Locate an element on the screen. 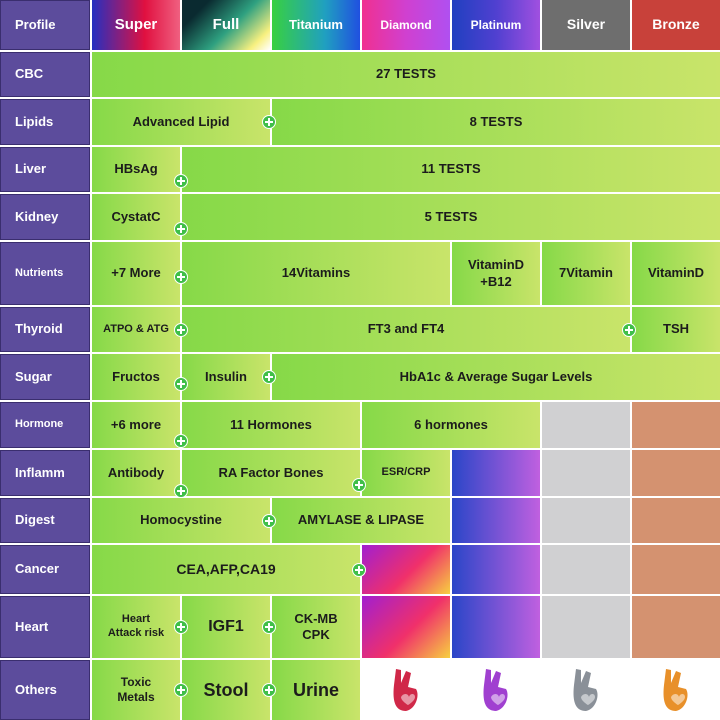  test-cell: 11 Hormones is located at coordinates (271, 425).